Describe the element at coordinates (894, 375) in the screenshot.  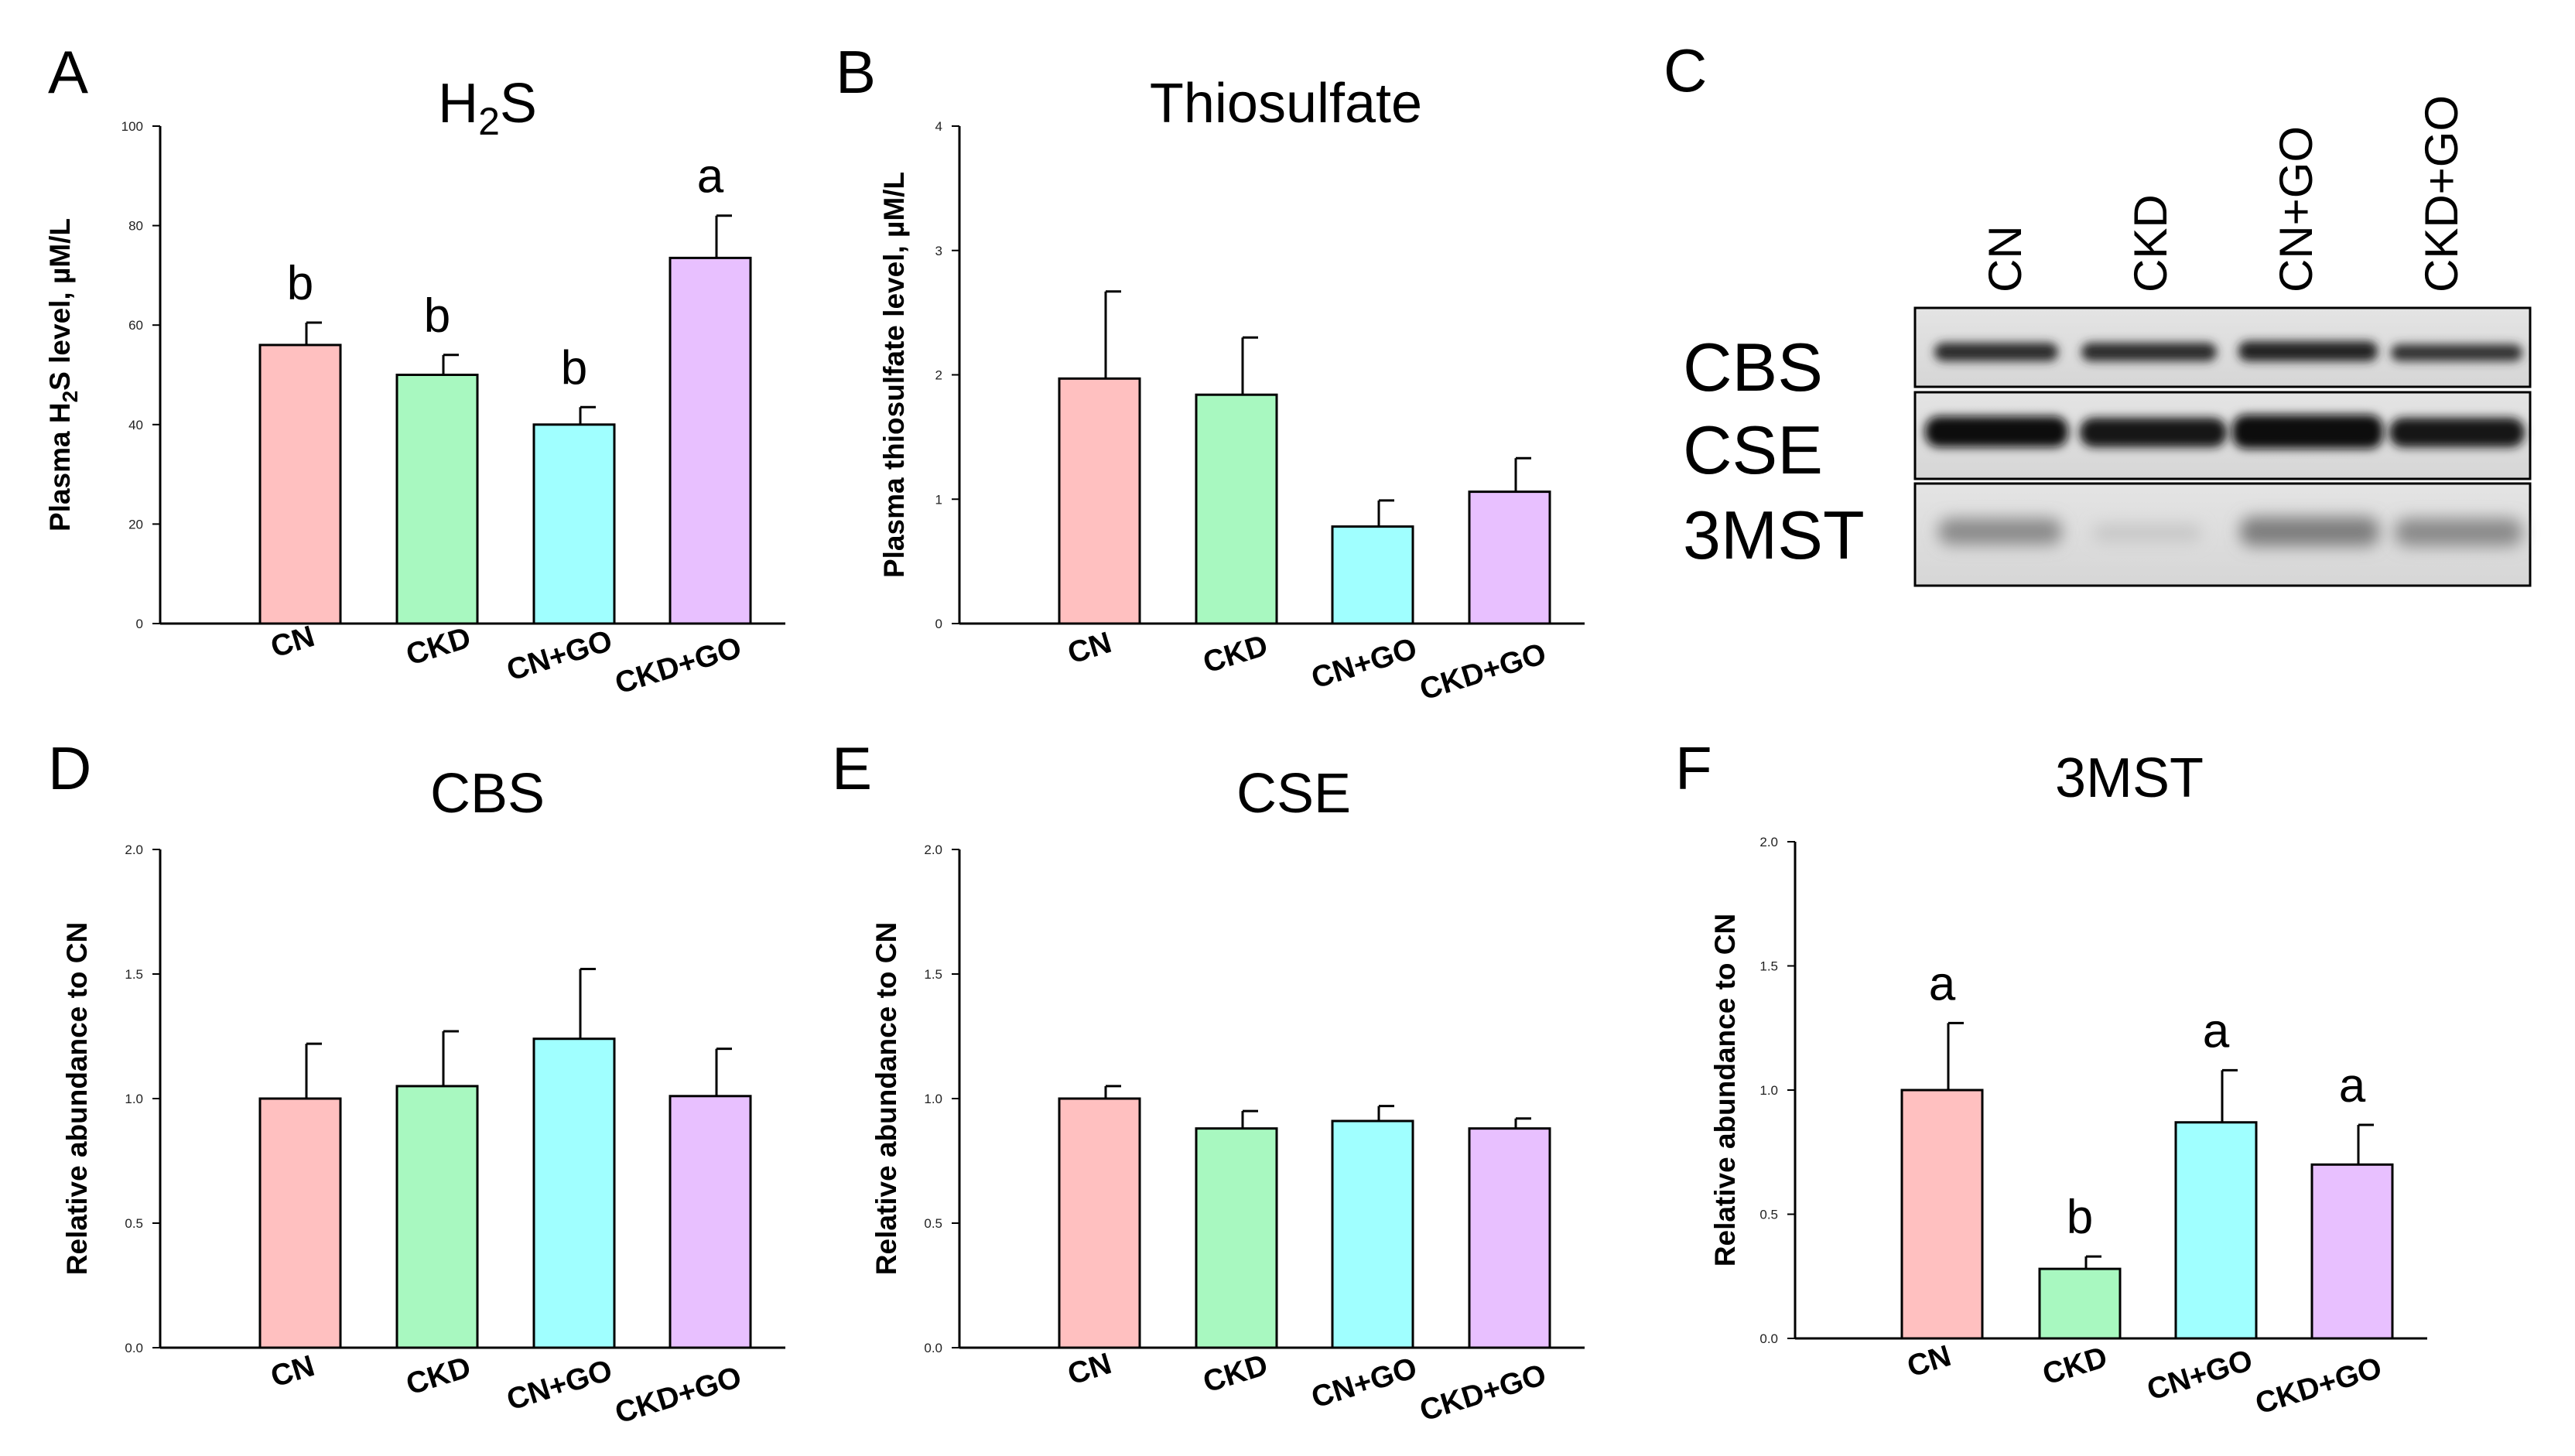
I see `y-axis-label: Plasma thiosulfate level, µM/L` at that location.